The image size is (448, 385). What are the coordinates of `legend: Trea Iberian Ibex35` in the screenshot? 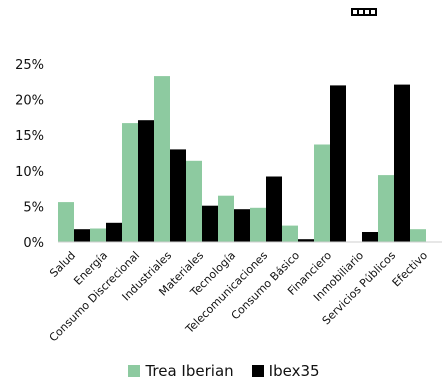 It's located at (224, 371).